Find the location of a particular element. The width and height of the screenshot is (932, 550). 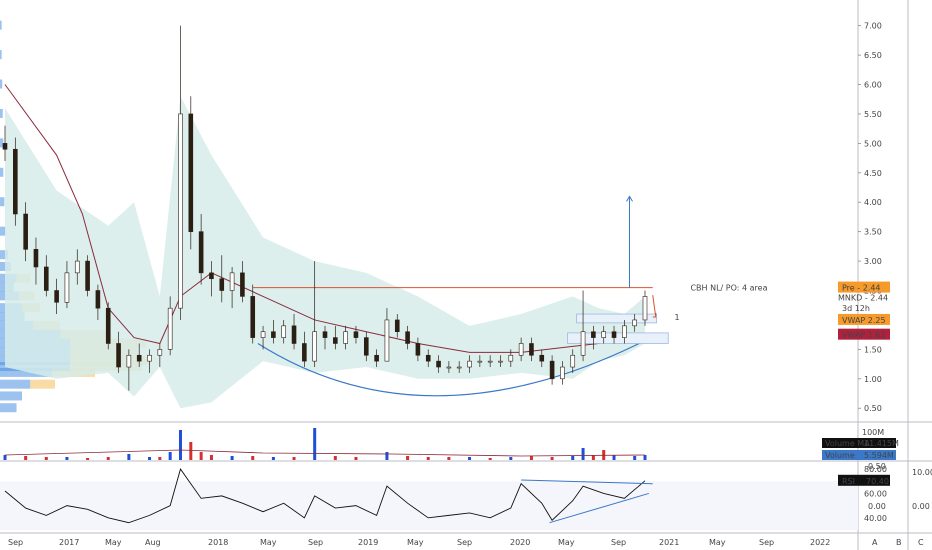

time-axis-label: 2022 is located at coordinates (820, 542).